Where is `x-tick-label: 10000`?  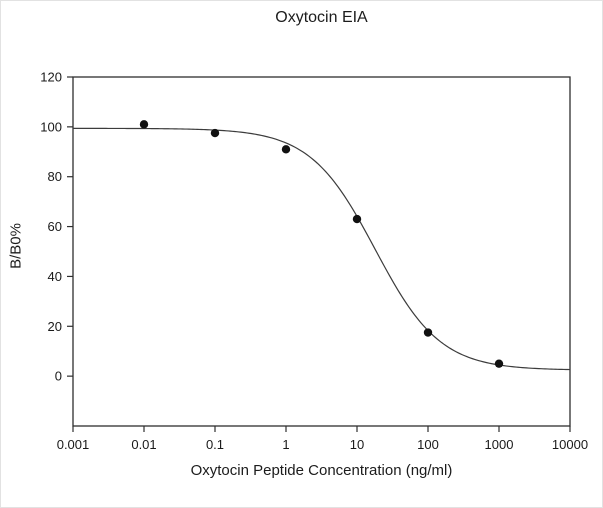
x-tick-label: 10000 is located at coordinates (570, 444).